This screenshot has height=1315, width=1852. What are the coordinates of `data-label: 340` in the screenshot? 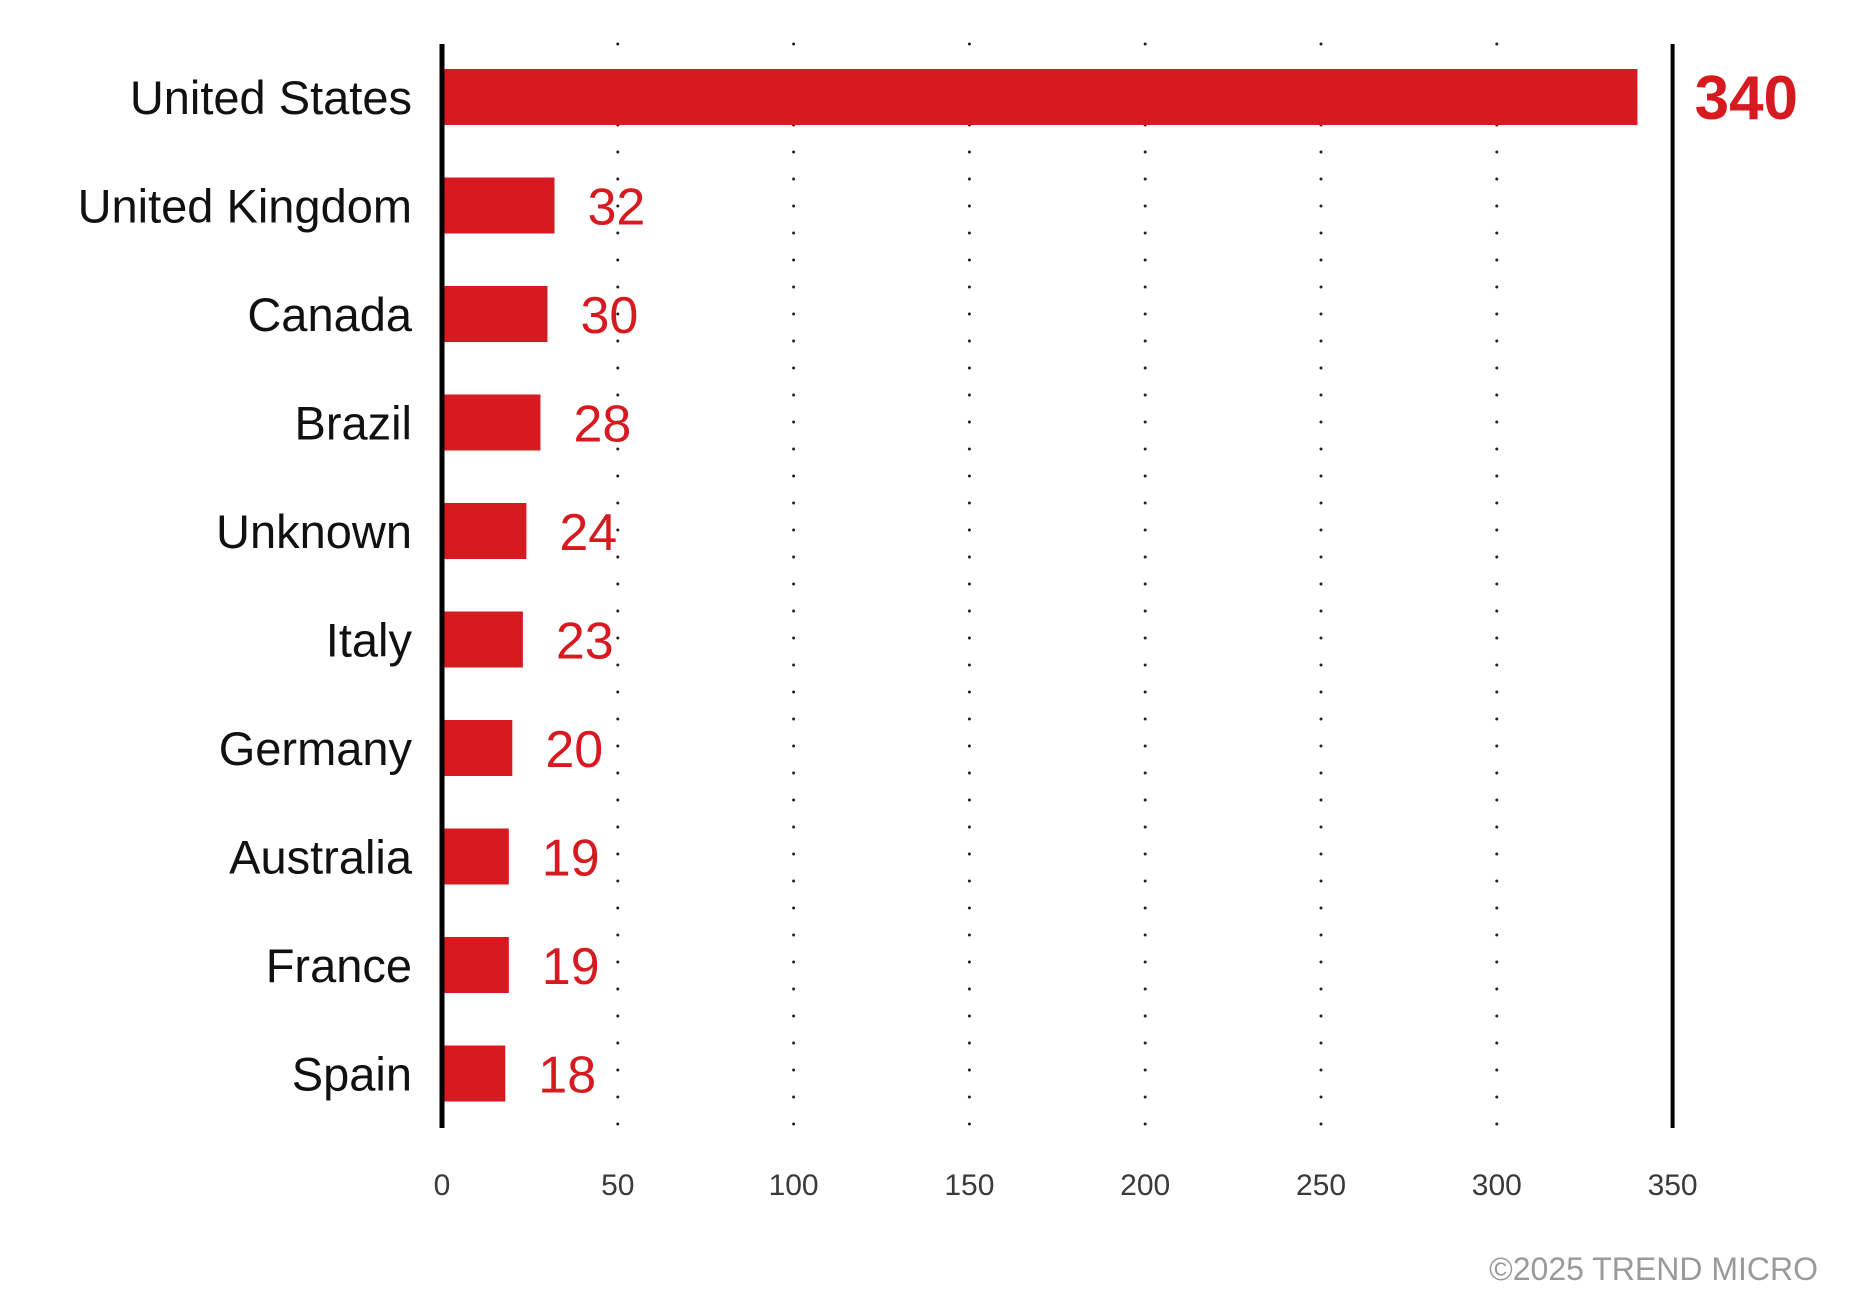 It's located at (1746, 98).